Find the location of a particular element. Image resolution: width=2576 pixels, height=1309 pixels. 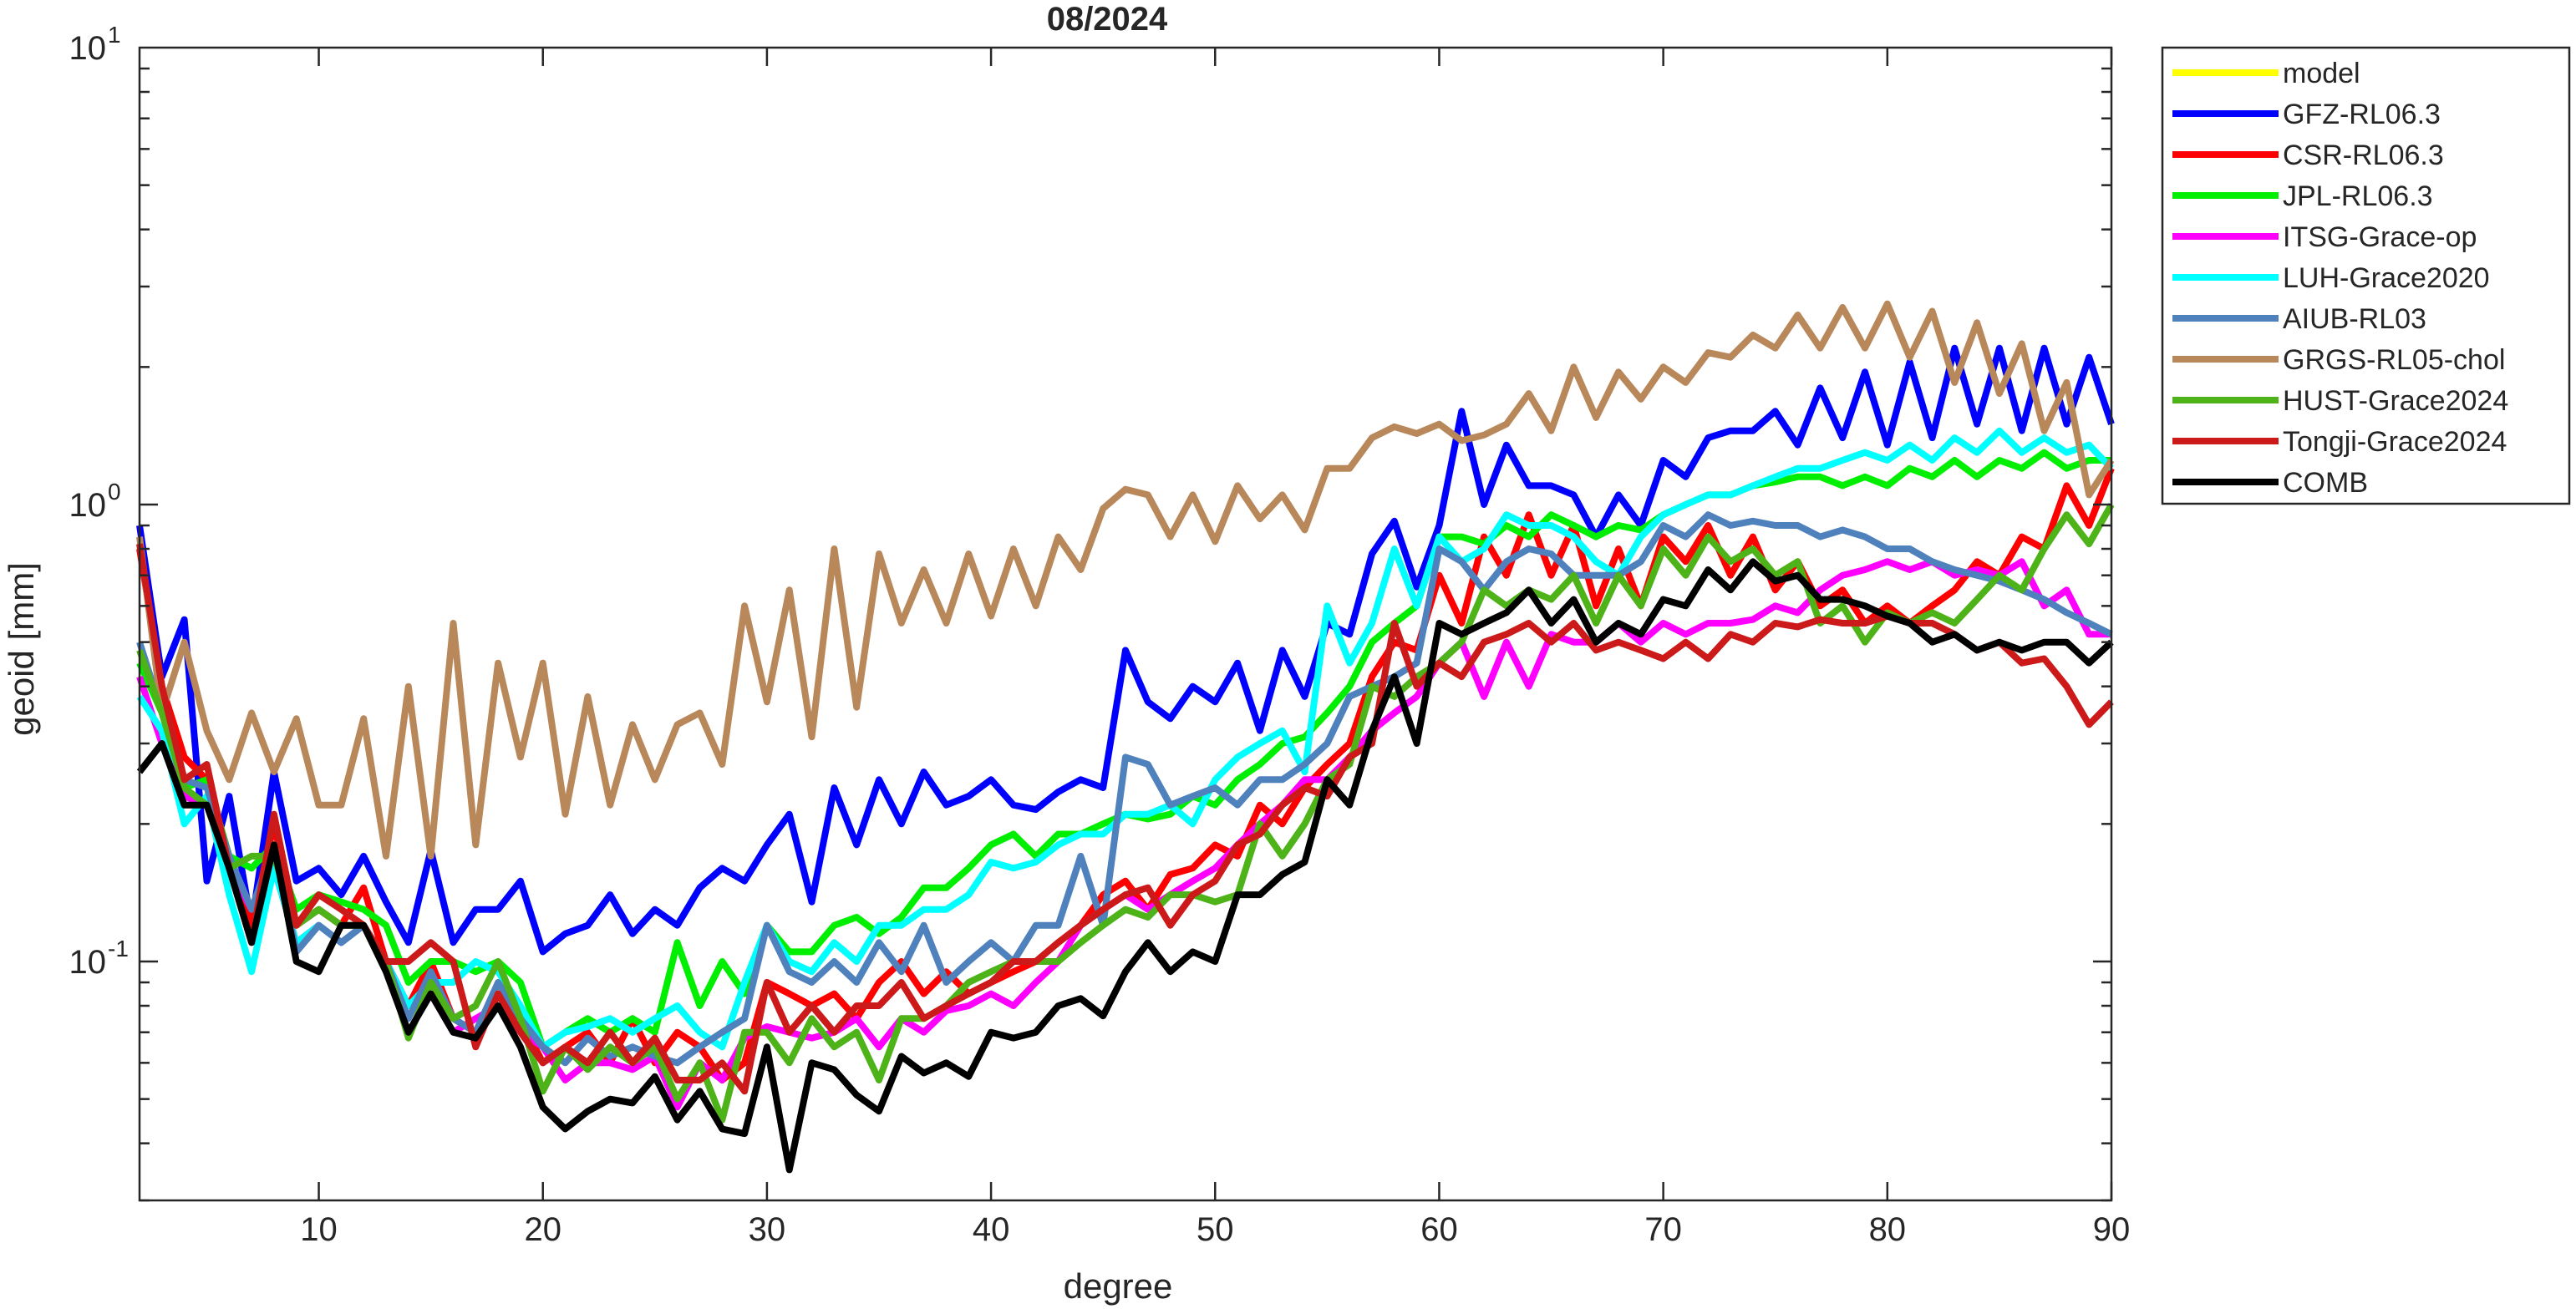

legend-label-gfz-rl06-3: GFZ-RL06.3 is located at coordinates (2362, 114).